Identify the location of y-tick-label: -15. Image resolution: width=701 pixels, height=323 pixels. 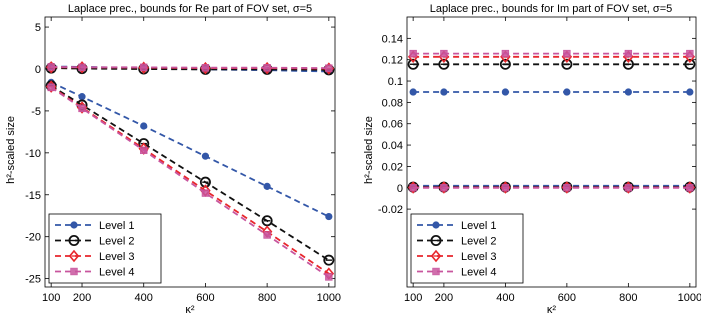
(33, 196).